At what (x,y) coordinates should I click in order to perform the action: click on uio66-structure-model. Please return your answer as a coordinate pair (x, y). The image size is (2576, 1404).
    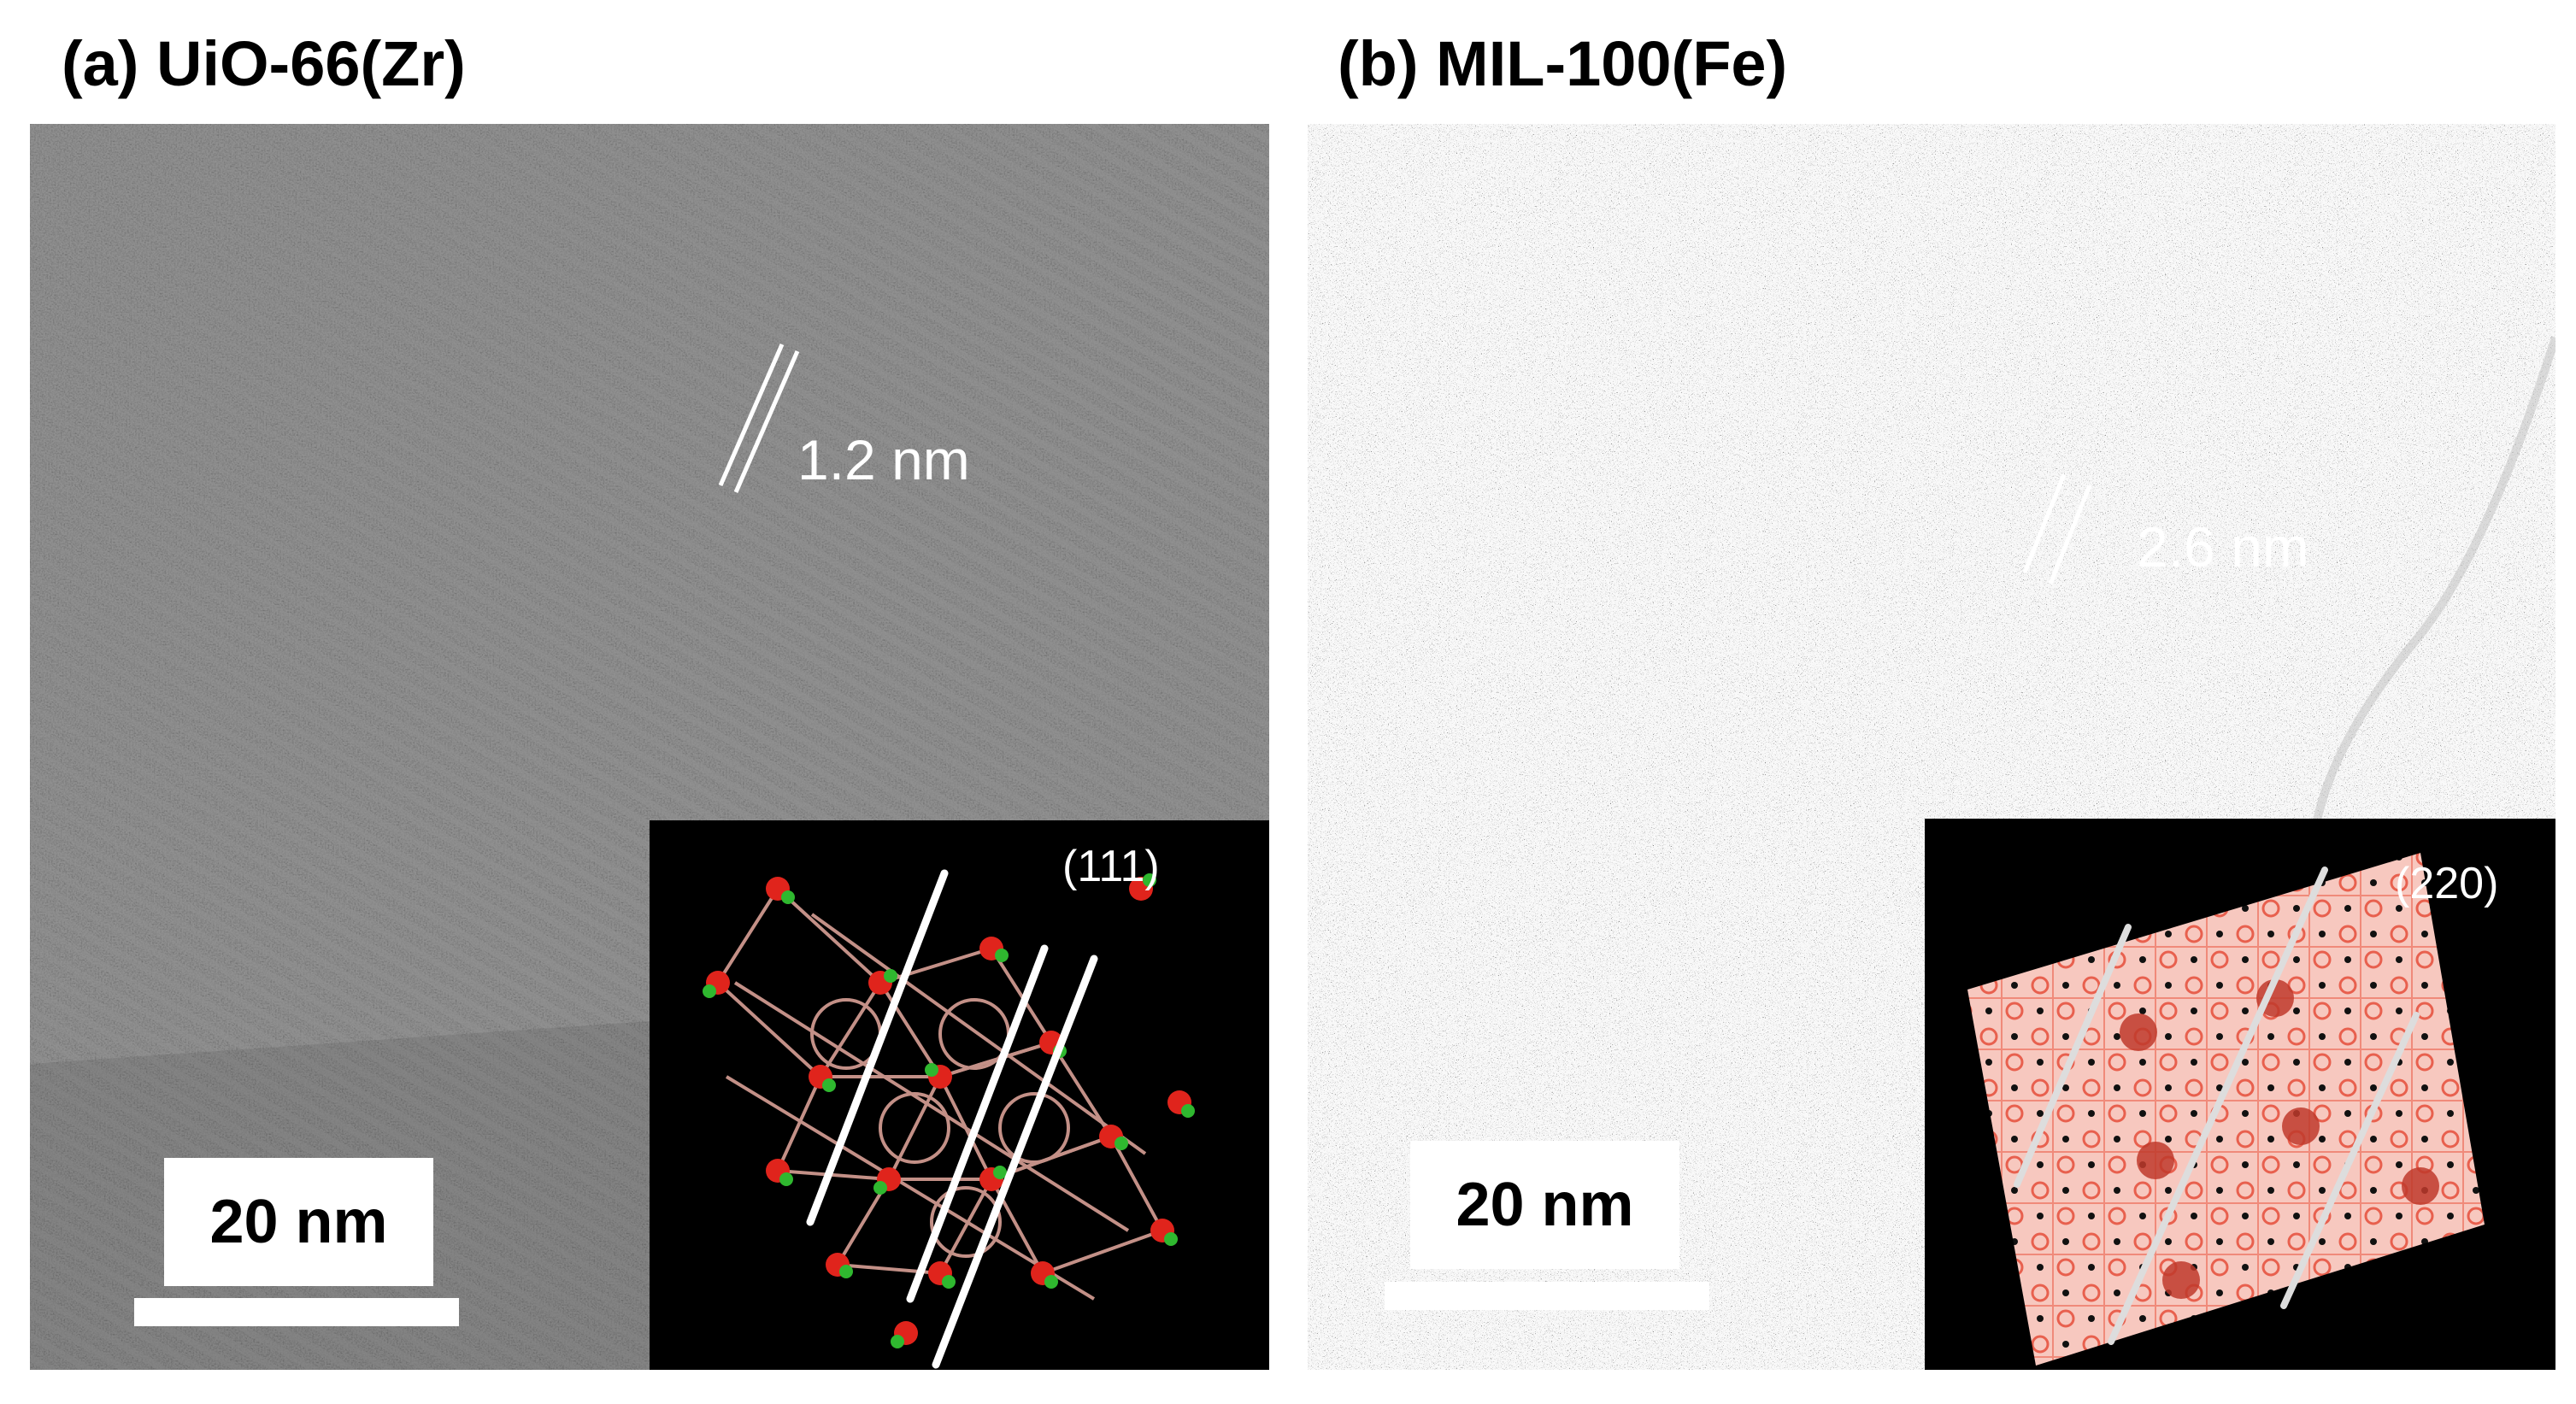
    Looking at the image, I should click on (949, 1119).